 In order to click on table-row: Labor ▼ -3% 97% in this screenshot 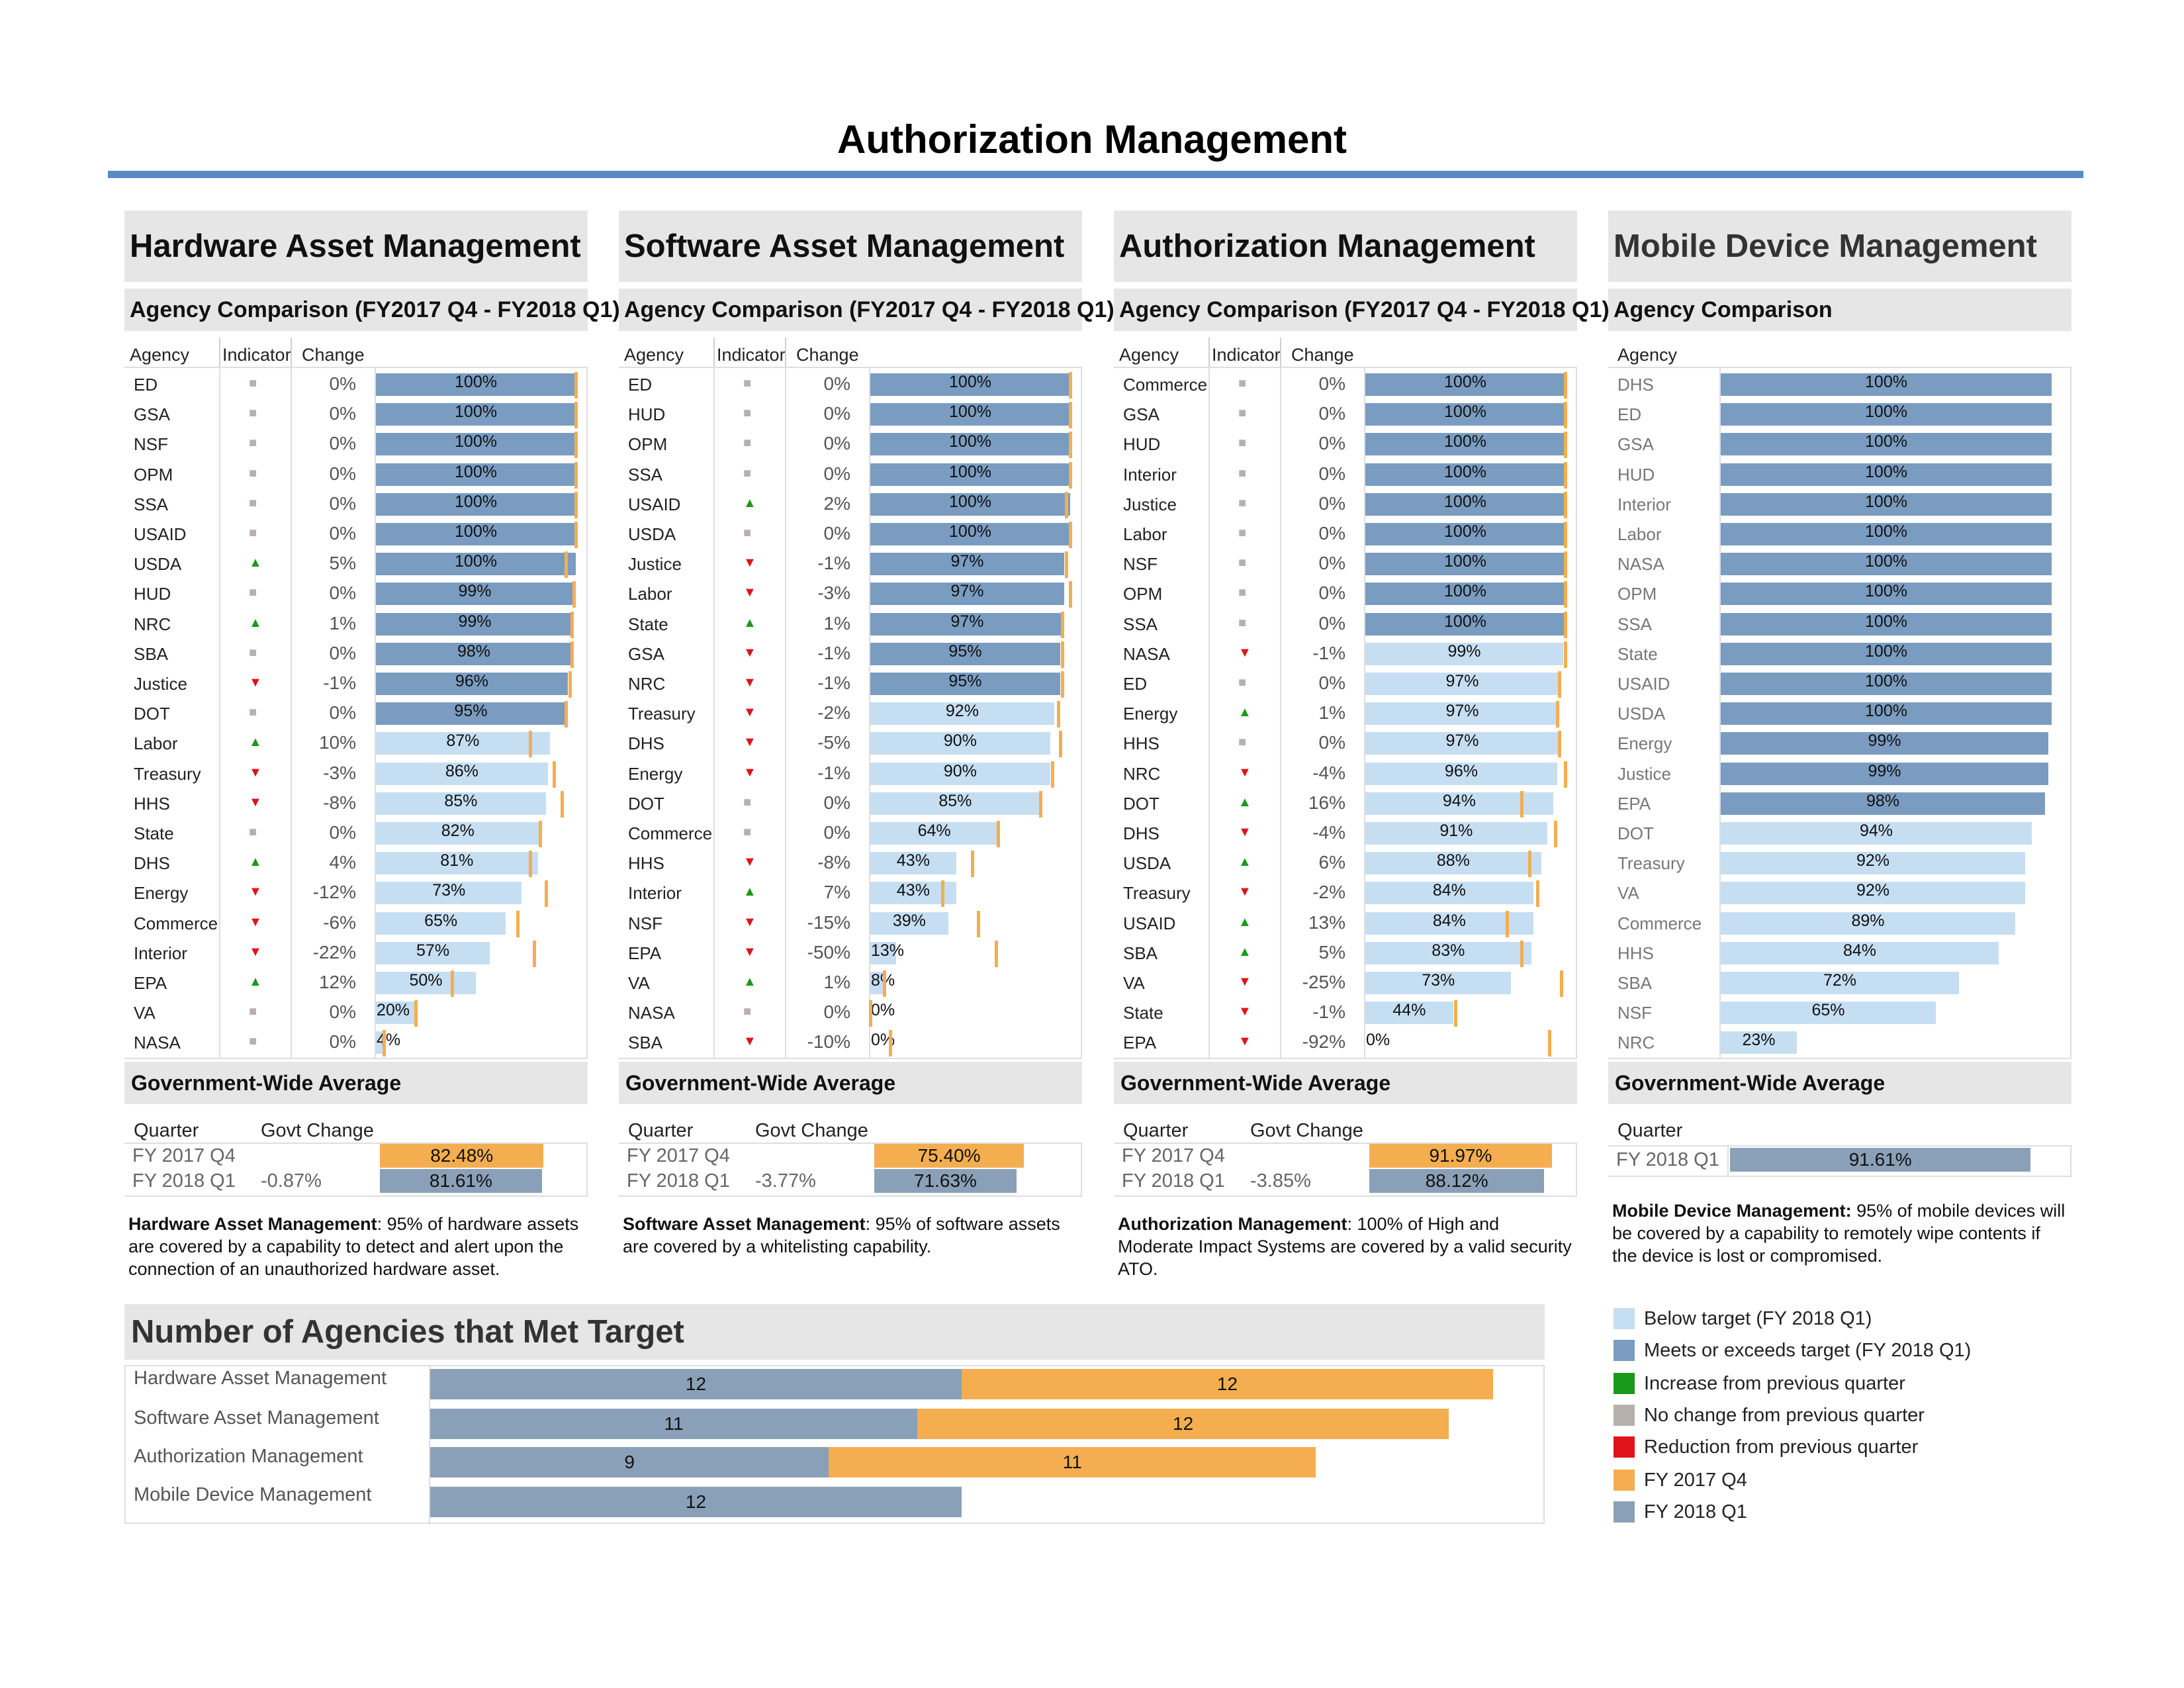, I will do `click(850, 593)`.